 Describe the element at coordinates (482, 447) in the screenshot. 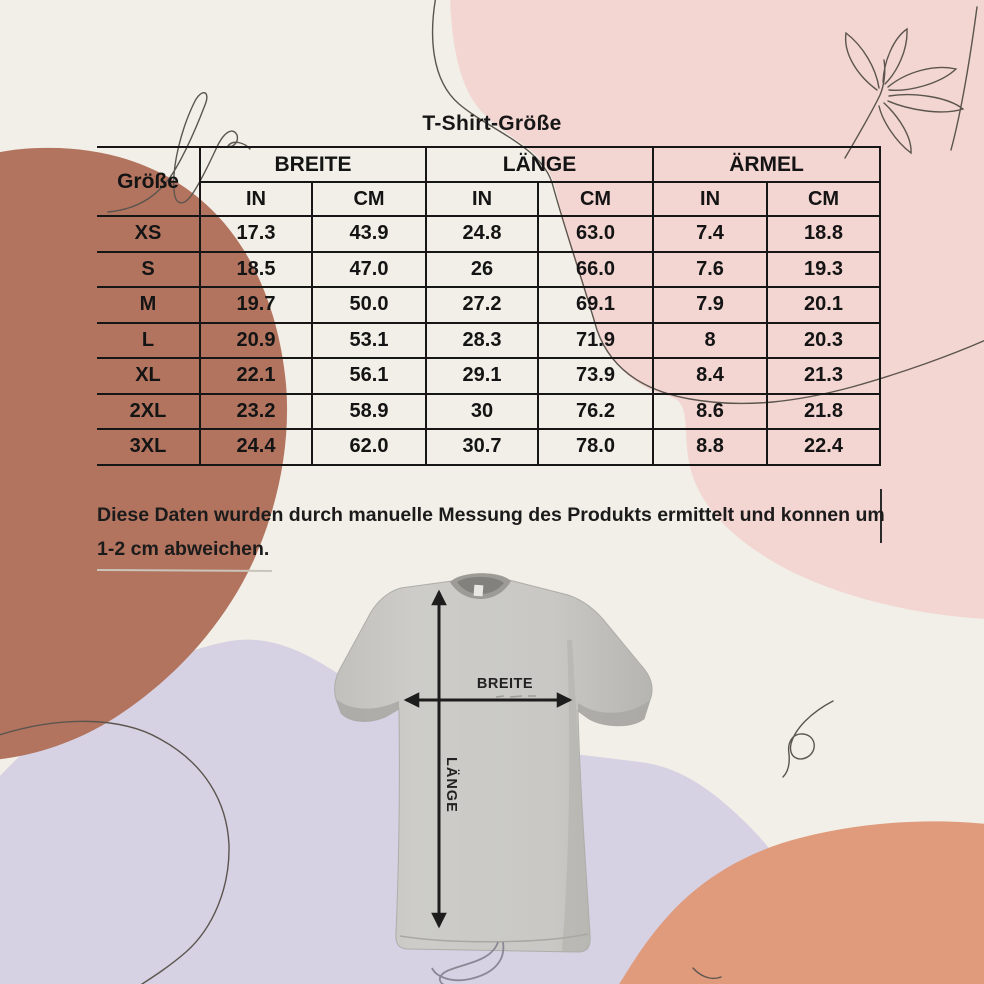

I see `value-cell: 30.7` at that location.